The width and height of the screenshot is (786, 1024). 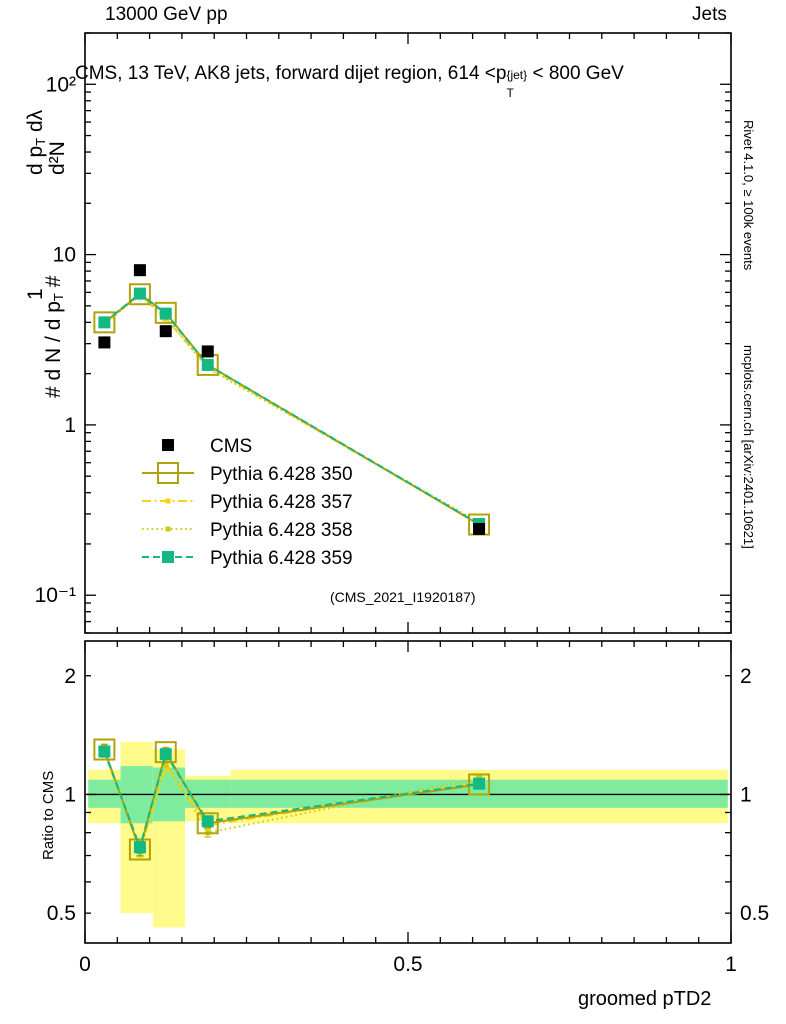 I want to click on y-dlambda: dλ, so click(x=35, y=120).